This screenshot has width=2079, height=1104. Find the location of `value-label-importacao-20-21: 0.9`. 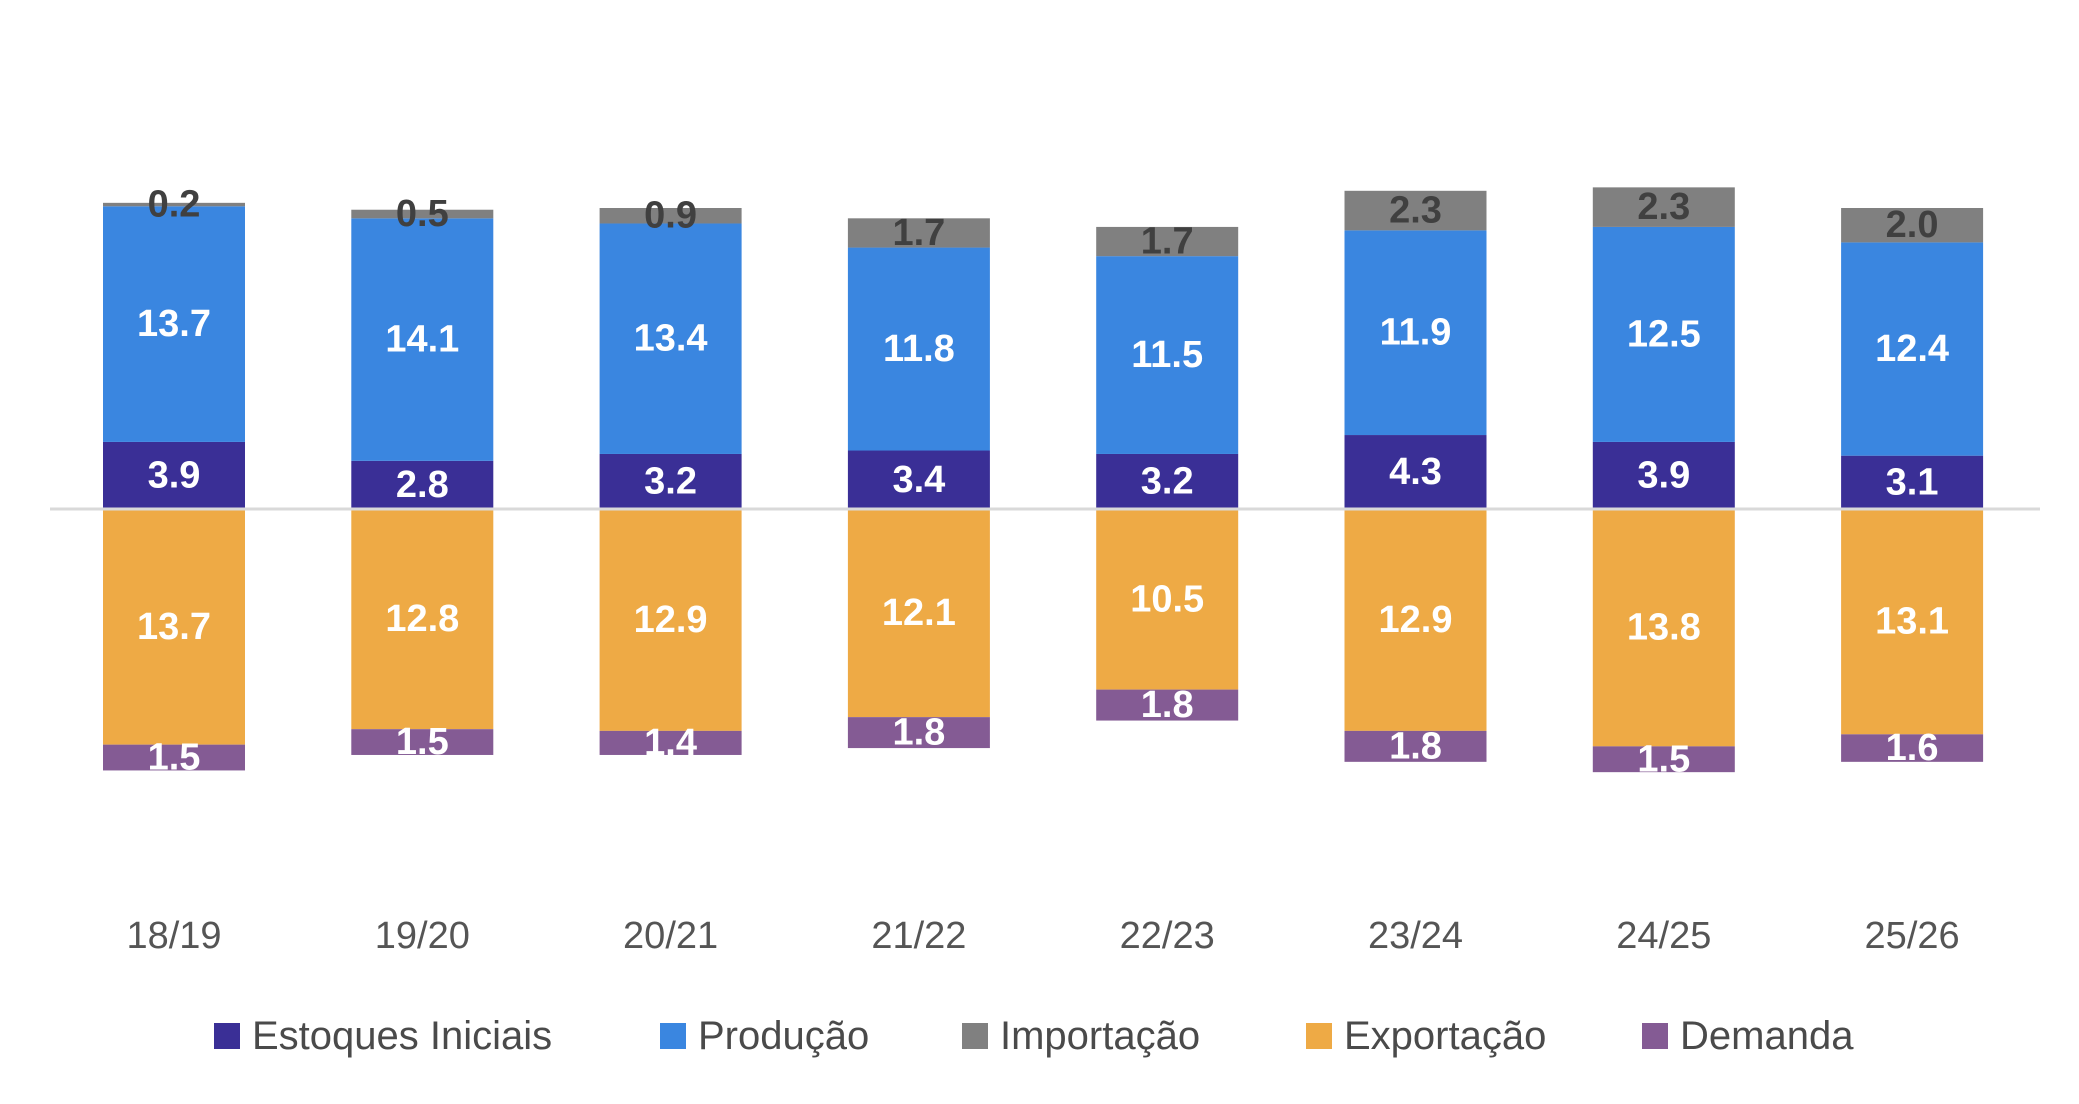

value-label-importacao-20-21: 0.9 is located at coordinates (670, 216).